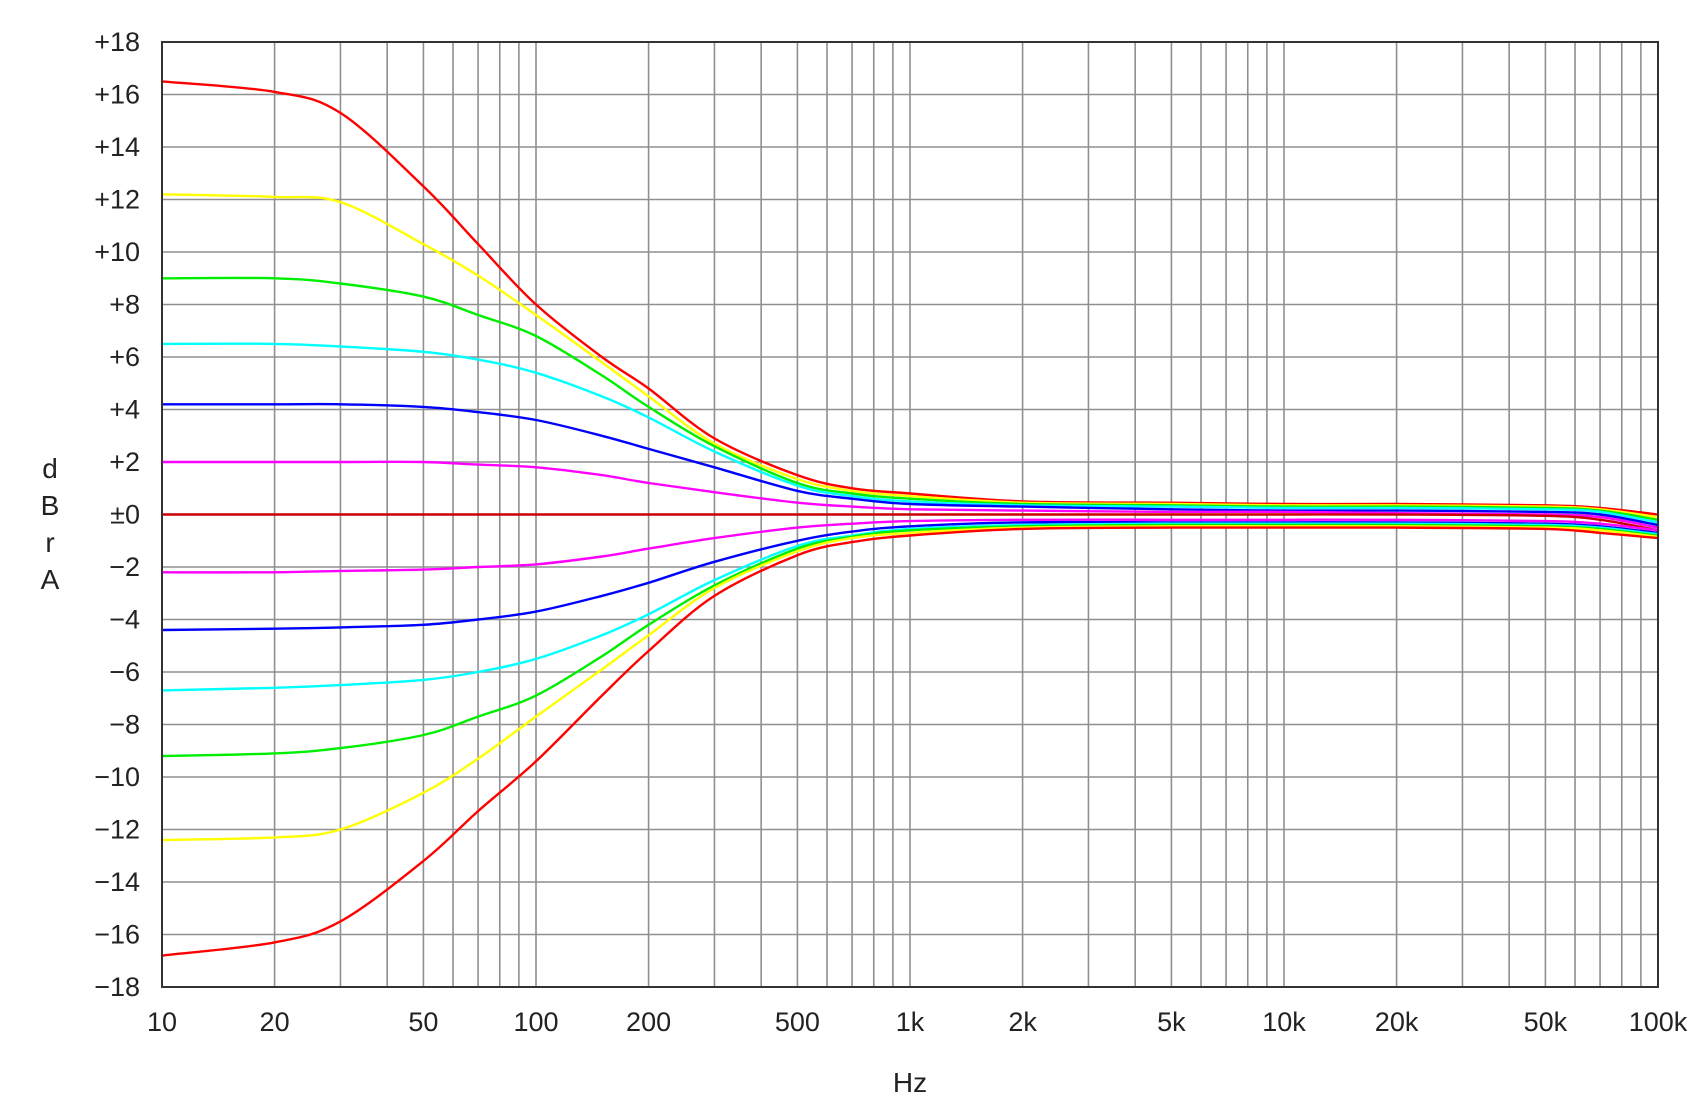 The height and width of the screenshot is (1113, 1700). Describe the element at coordinates (117, 830) in the screenshot. I see `y-tick-label: −12` at that location.